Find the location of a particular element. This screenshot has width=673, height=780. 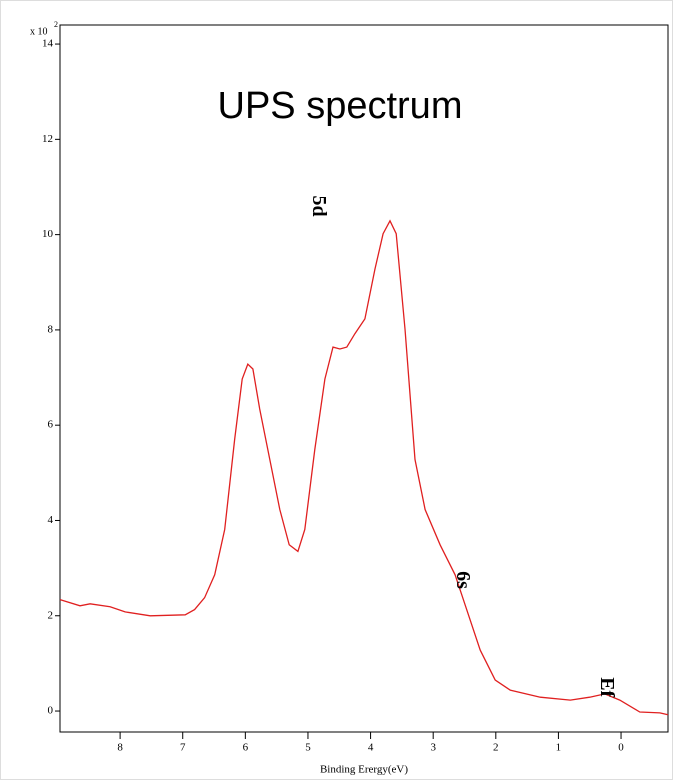

y-tick-label: 12 is located at coordinates (47, 139).